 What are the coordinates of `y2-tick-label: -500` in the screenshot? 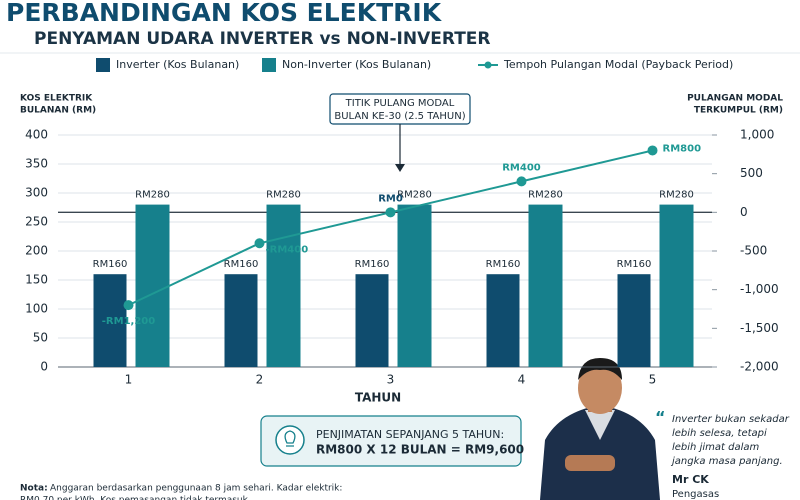 It's located at (753, 251).